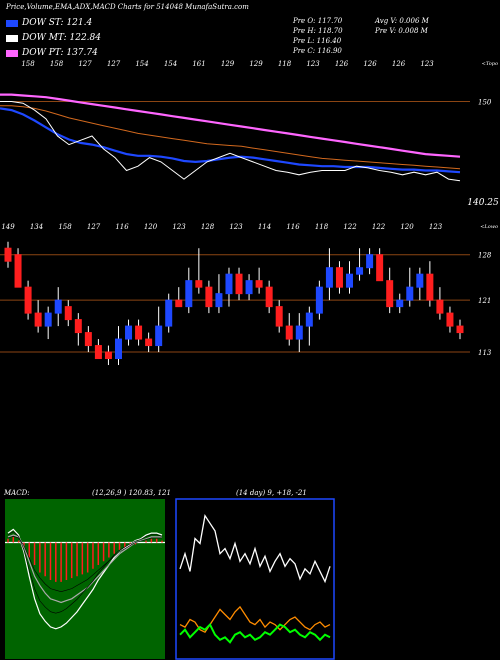 Image resolution: width=500 pixels, height=660 pixels. I want to click on legend-label-dow-mt: DOW MT: 122.84, so click(61, 38).